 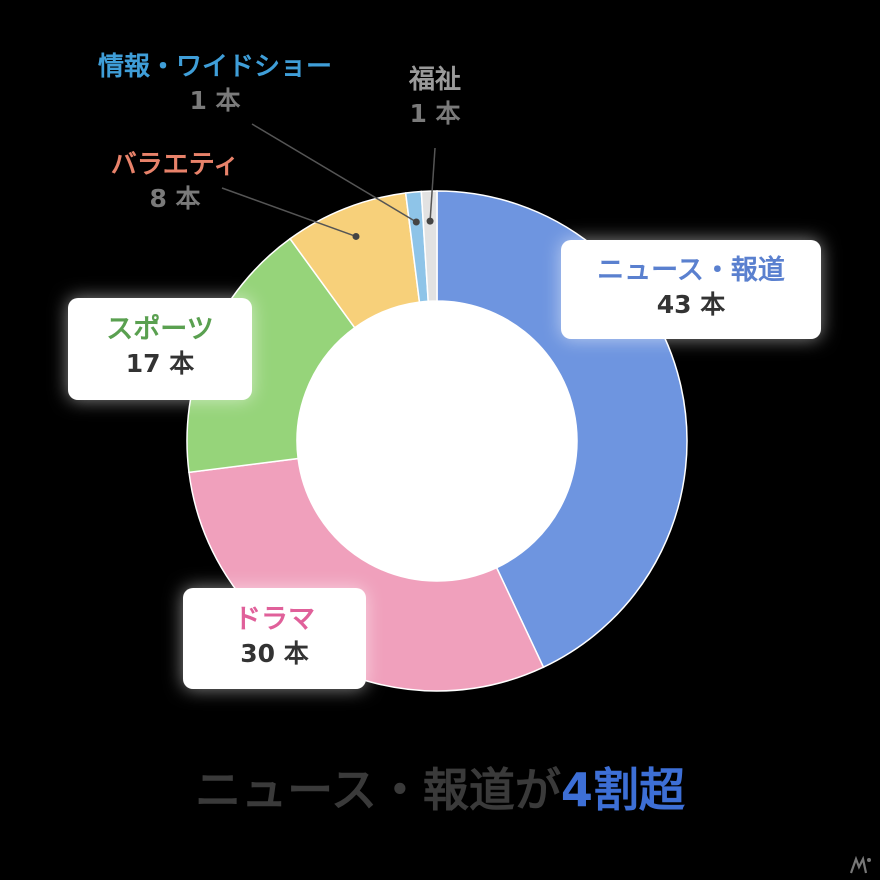 I want to click on headline-text: ニュース・報道が, so click(x=378, y=790).